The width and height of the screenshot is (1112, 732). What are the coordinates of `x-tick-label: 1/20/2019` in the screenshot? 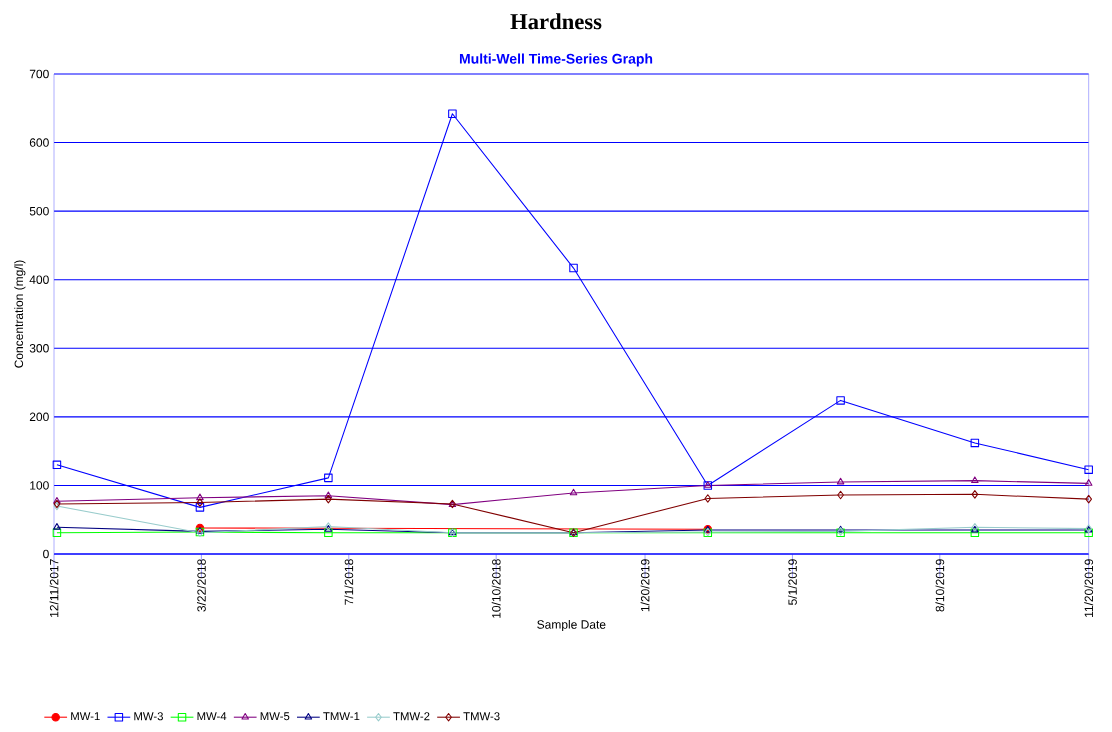 It's located at (645, 585).